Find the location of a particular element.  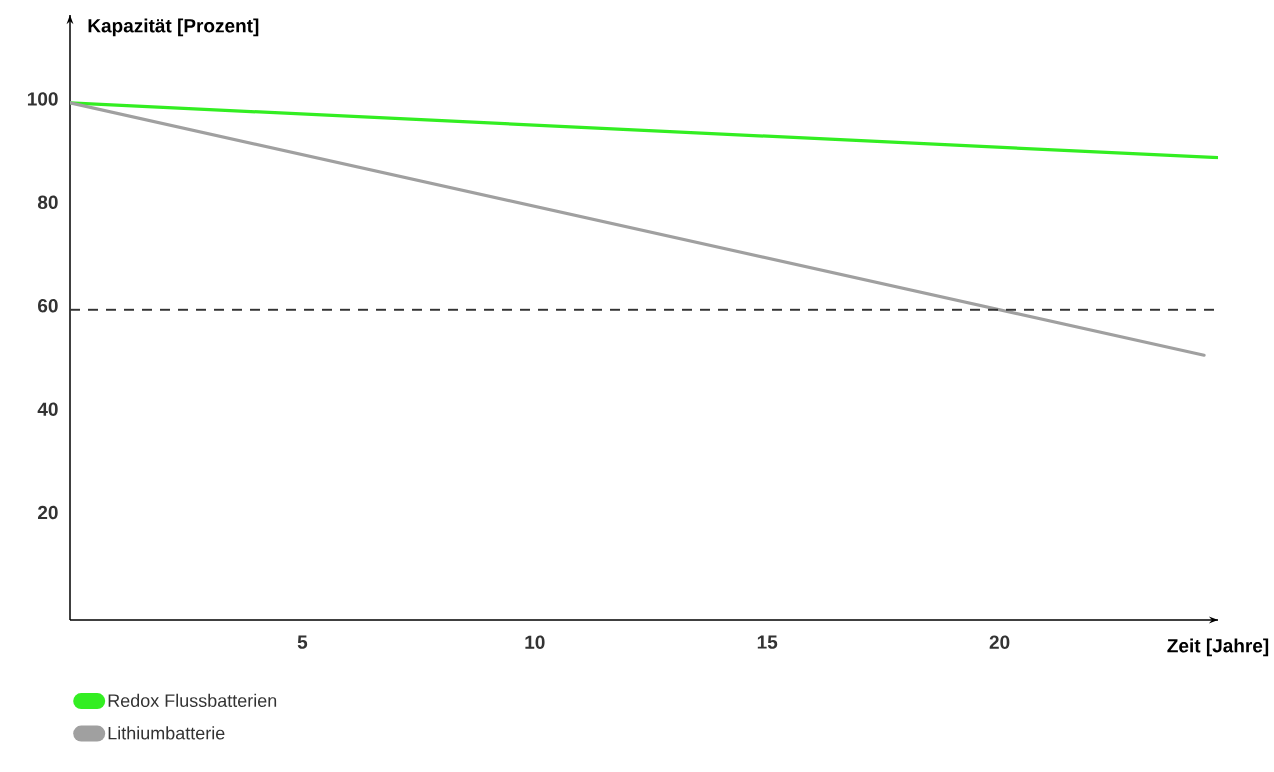

y-tick-label: 100 is located at coordinates (42, 99).